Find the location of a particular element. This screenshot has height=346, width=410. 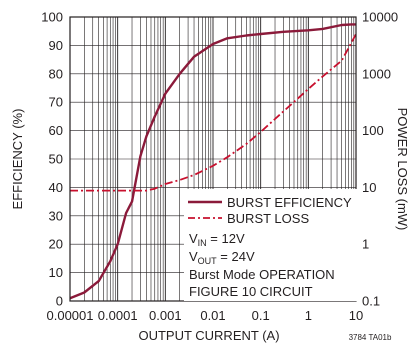

y-axis-left-label: EFFICIENCY (%) is located at coordinates (17, 159).